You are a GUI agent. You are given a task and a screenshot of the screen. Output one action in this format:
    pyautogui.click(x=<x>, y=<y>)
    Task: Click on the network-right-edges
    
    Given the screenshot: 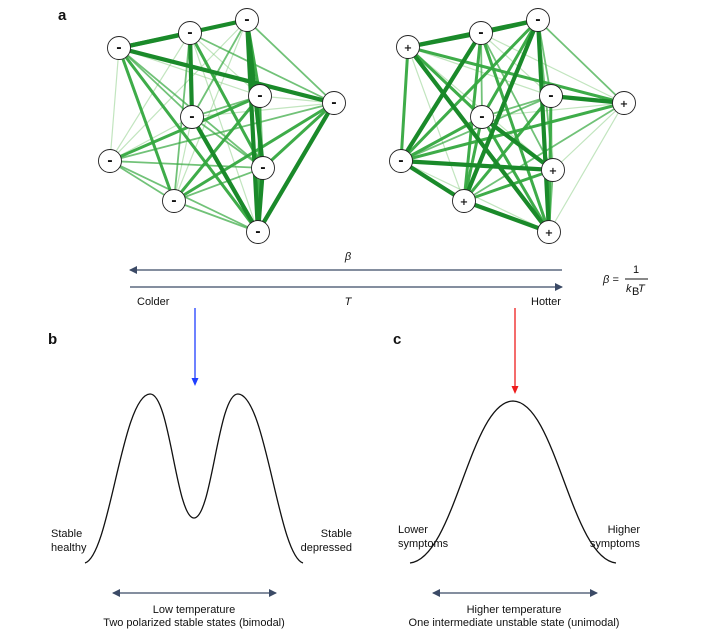 What is the action you would take?
    pyautogui.click(x=512, y=126)
    